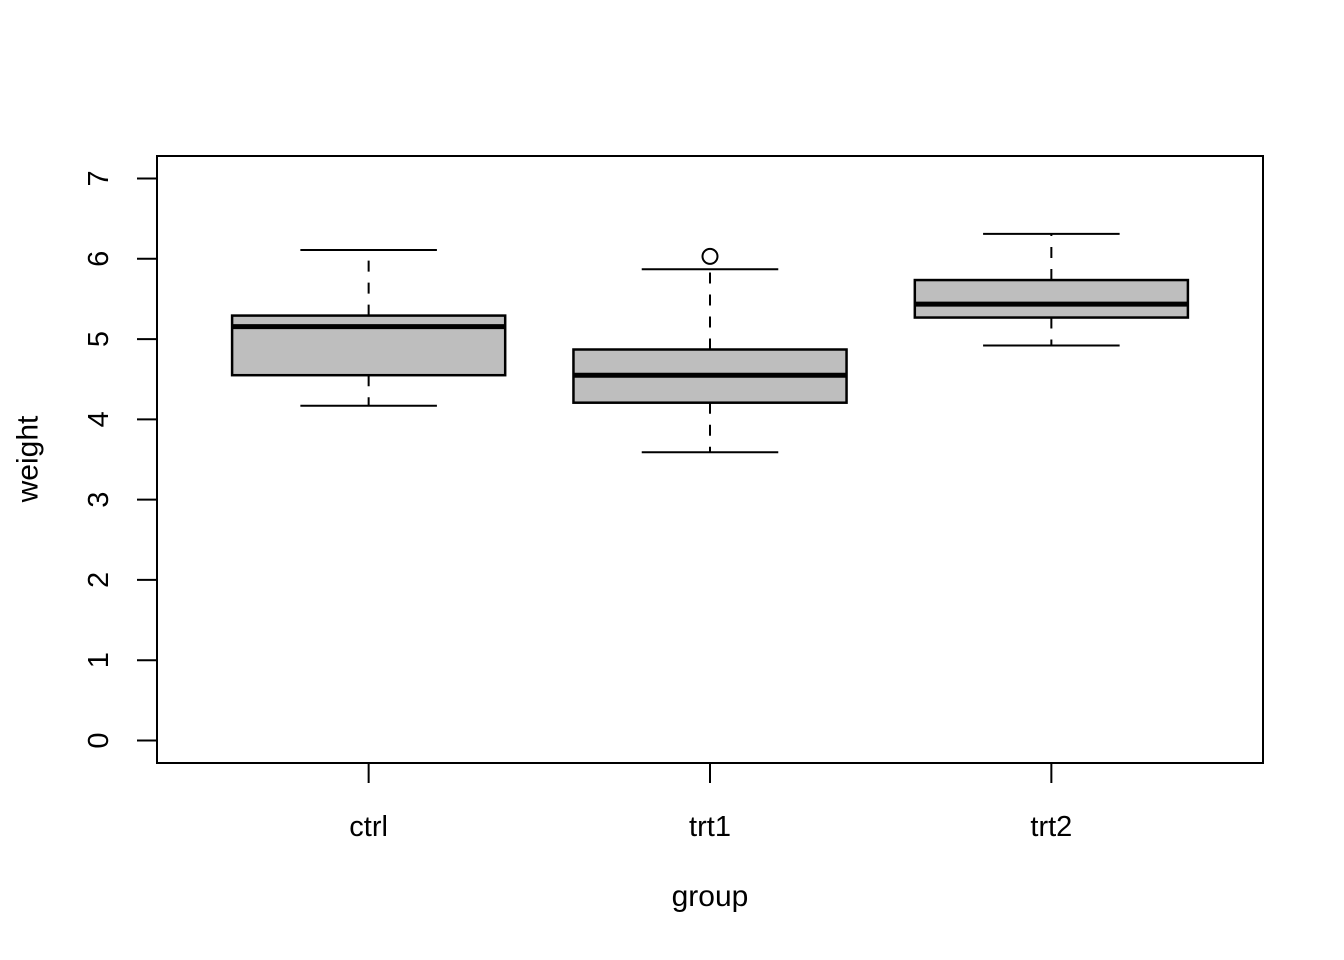 Image resolution: width=1344 pixels, height=960 pixels. What do you see at coordinates (99, 660) in the screenshot?
I see `y-tick-label-1: 1` at bounding box center [99, 660].